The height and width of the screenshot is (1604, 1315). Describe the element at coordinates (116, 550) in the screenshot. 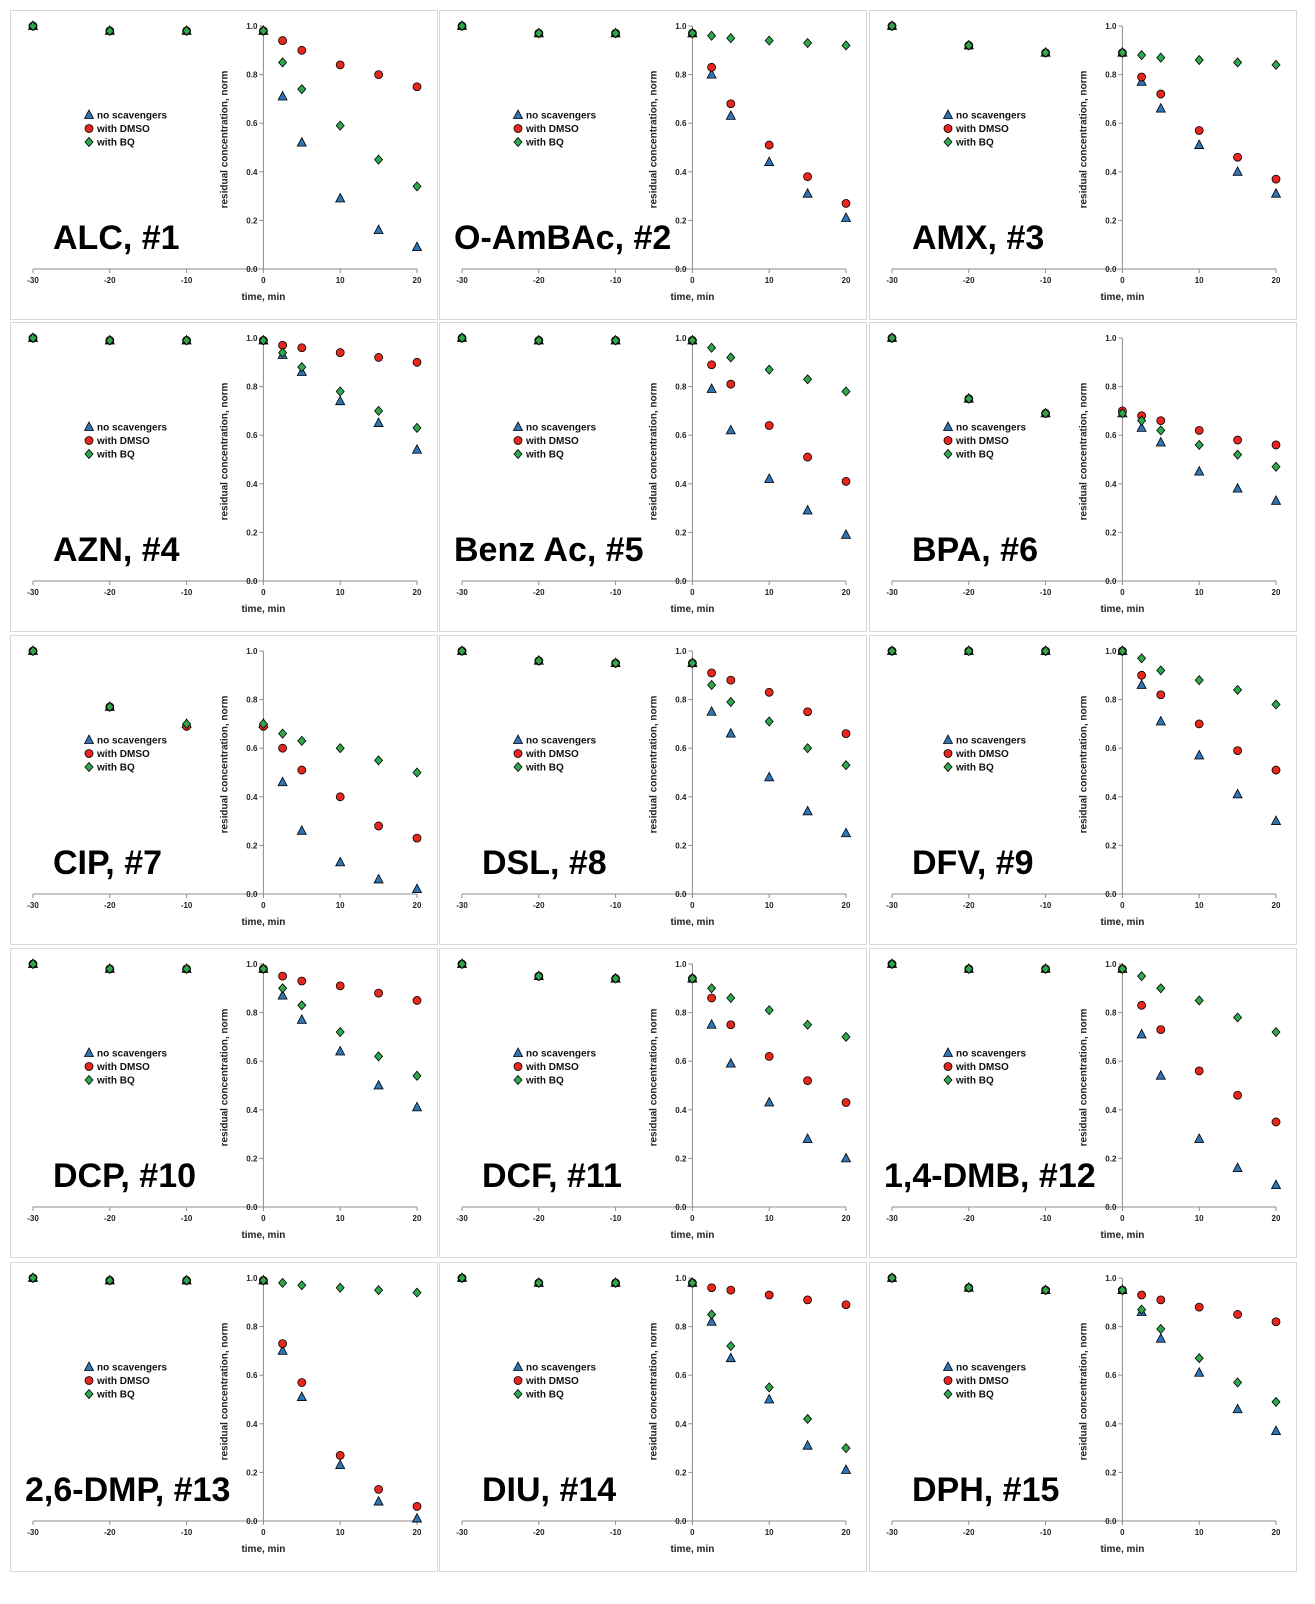

I see `panel-title: AZN, #4` at that location.